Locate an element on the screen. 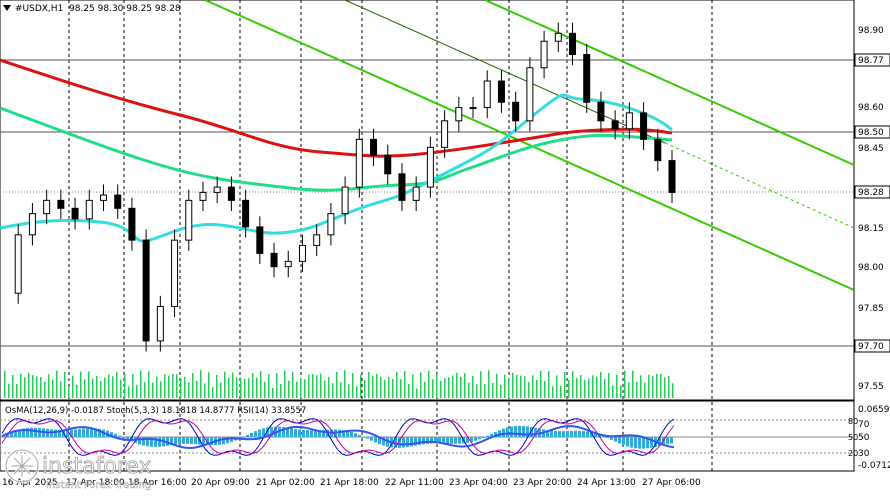  time-label: 21 Apr 18:00 is located at coordinates (349, 483).